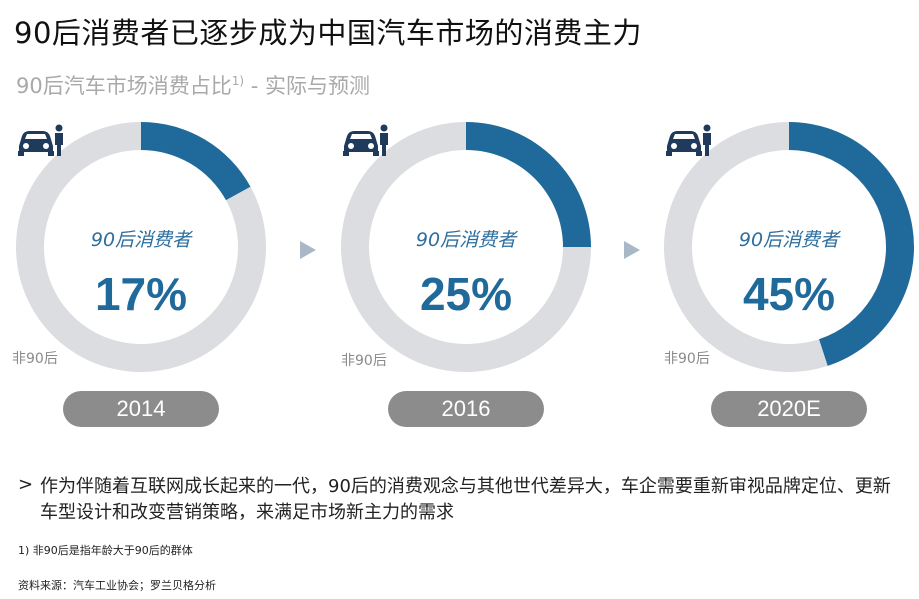 The image size is (919, 599). Describe the element at coordinates (117, 585) in the screenshot. I see `source-note: 资料来源：汽车工业协会；罗兰贝格分析` at that location.